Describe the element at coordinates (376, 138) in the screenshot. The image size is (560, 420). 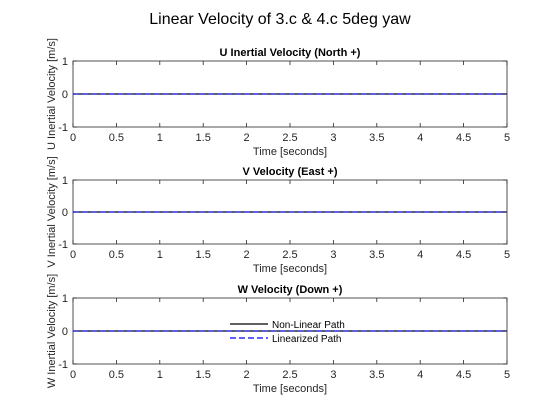
I see `u-plot-xtick-label: 3.5` at that location.